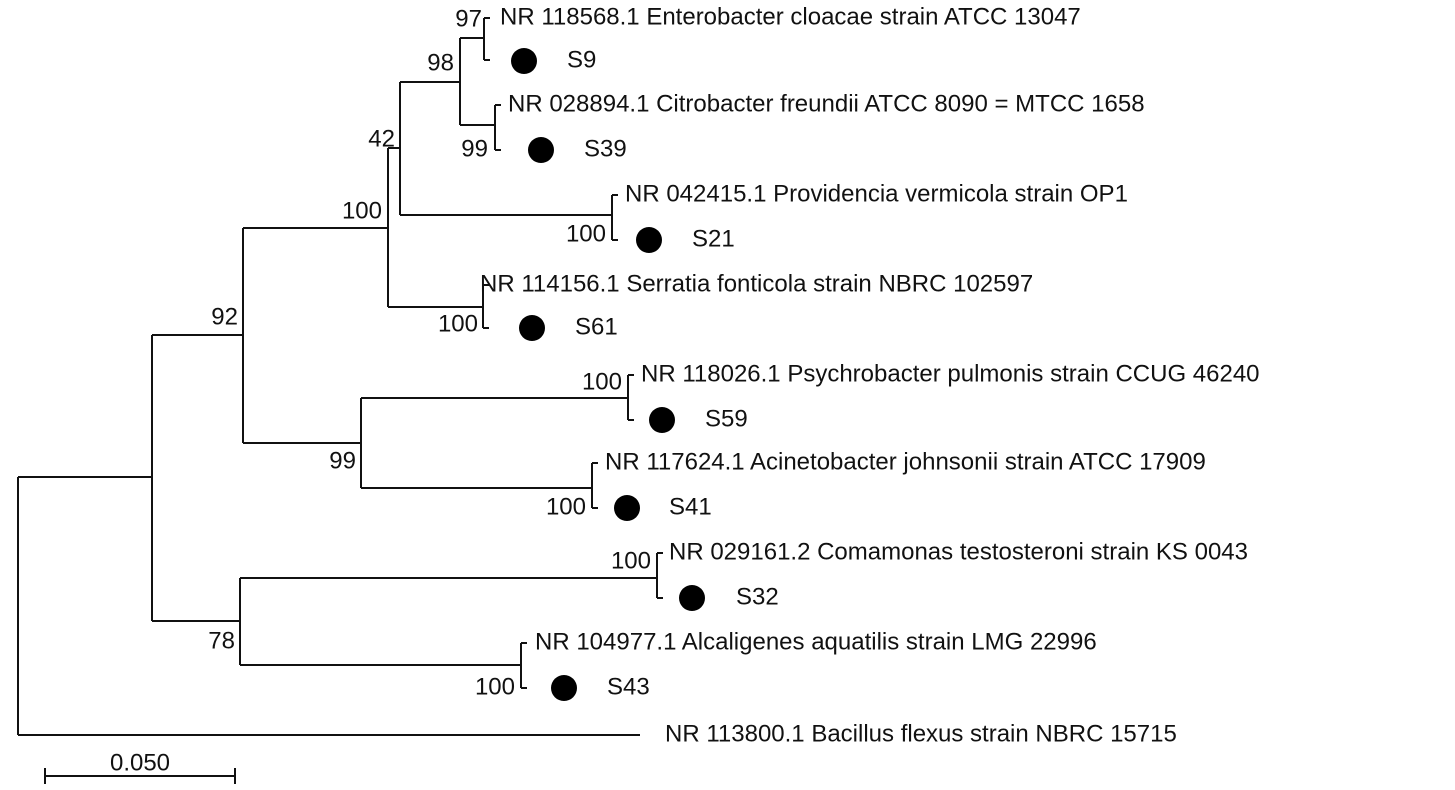  Describe the element at coordinates (468, 18) in the screenshot. I see `bootstrap: 97` at that location.